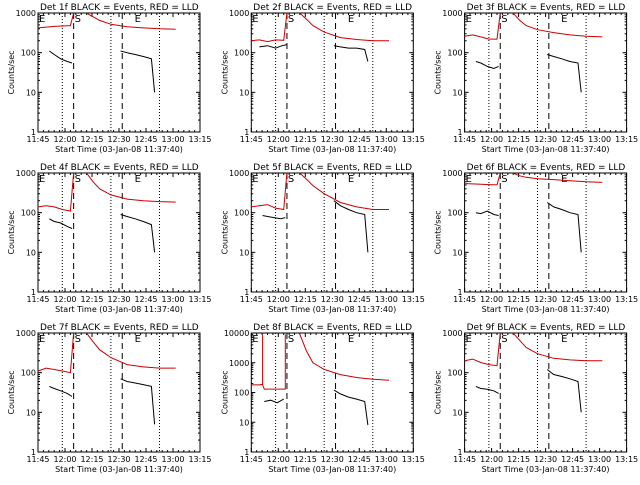 Image resolution: width=640 pixels, height=485 pixels. What do you see at coordinates (236, 333) in the screenshot?
I see `y-tick-label: 10000` at bounding box center [236, 333].